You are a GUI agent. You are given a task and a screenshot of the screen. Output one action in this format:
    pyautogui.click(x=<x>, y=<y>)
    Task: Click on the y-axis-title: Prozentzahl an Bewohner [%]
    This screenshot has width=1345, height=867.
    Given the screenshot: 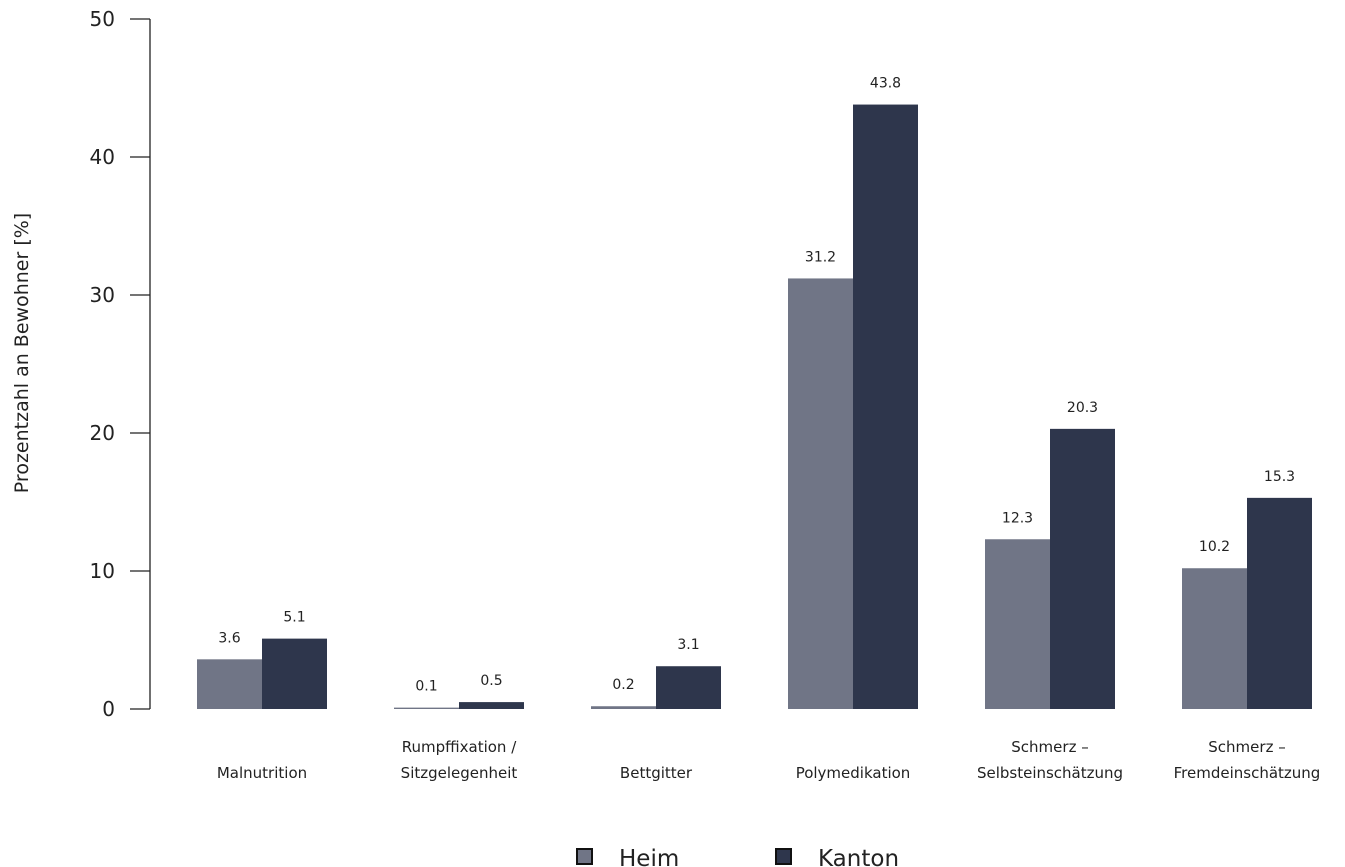 What is the action you would take?
    pyautogui.click(x=22, y=353)
    